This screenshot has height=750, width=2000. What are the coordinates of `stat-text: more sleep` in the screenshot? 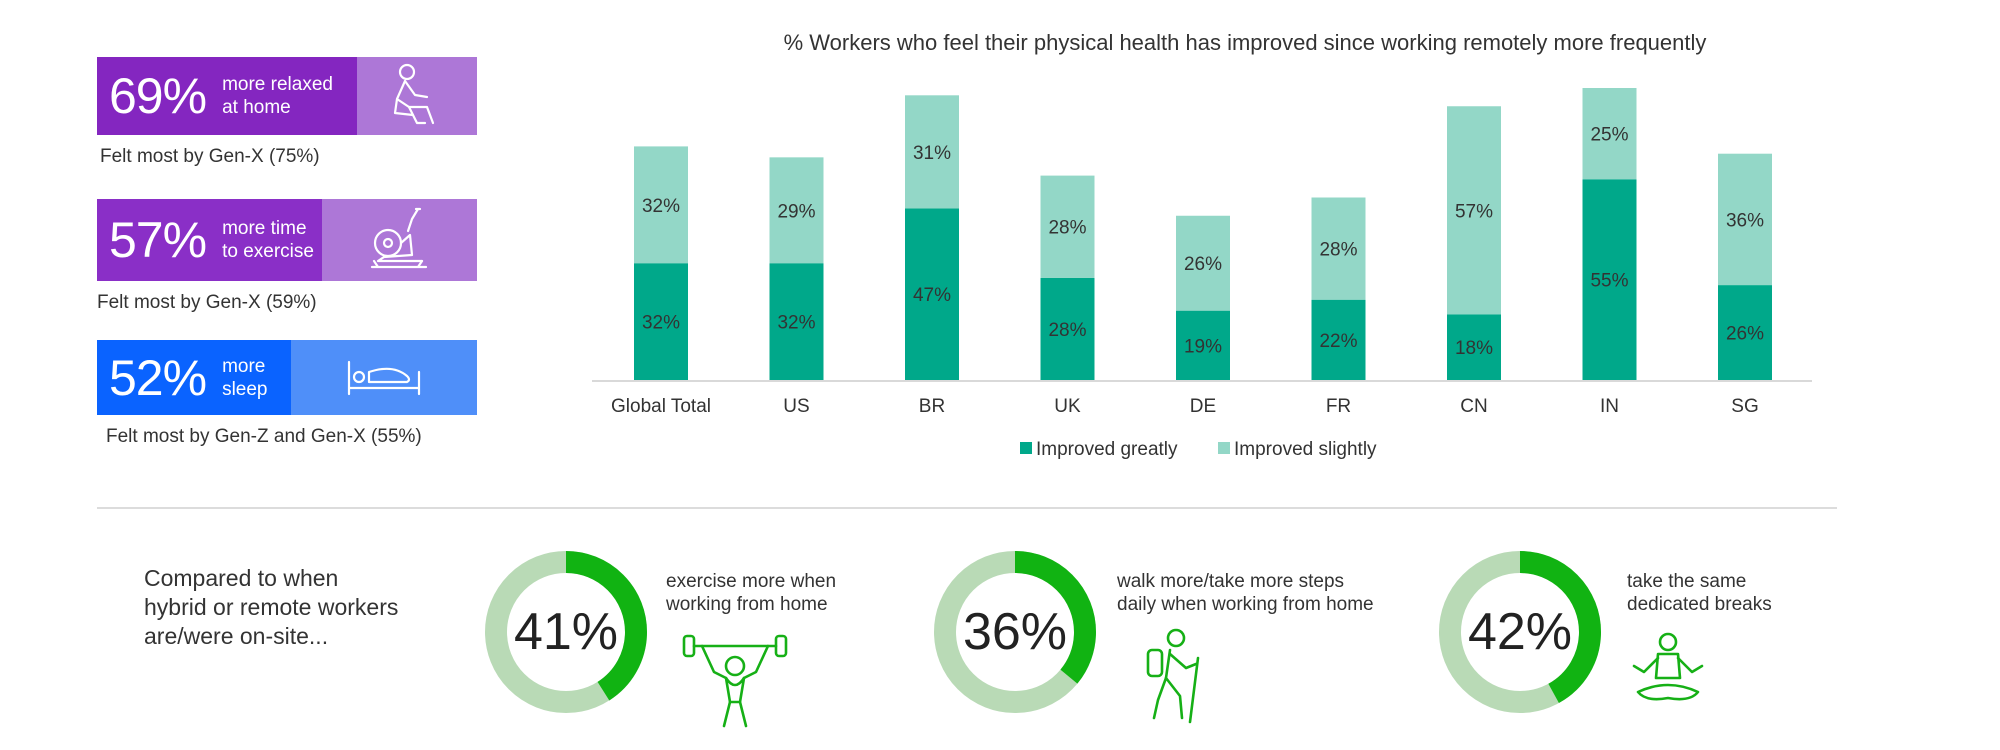 It's located at (245, 377).